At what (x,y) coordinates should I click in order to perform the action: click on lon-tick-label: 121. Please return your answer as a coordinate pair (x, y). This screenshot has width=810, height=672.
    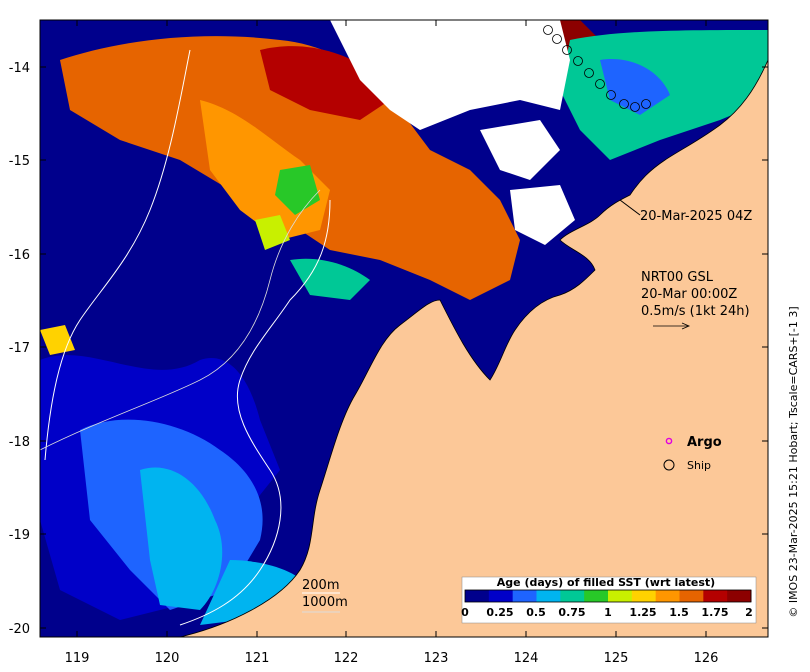
    Looking at the image, I should click on (257, 658).